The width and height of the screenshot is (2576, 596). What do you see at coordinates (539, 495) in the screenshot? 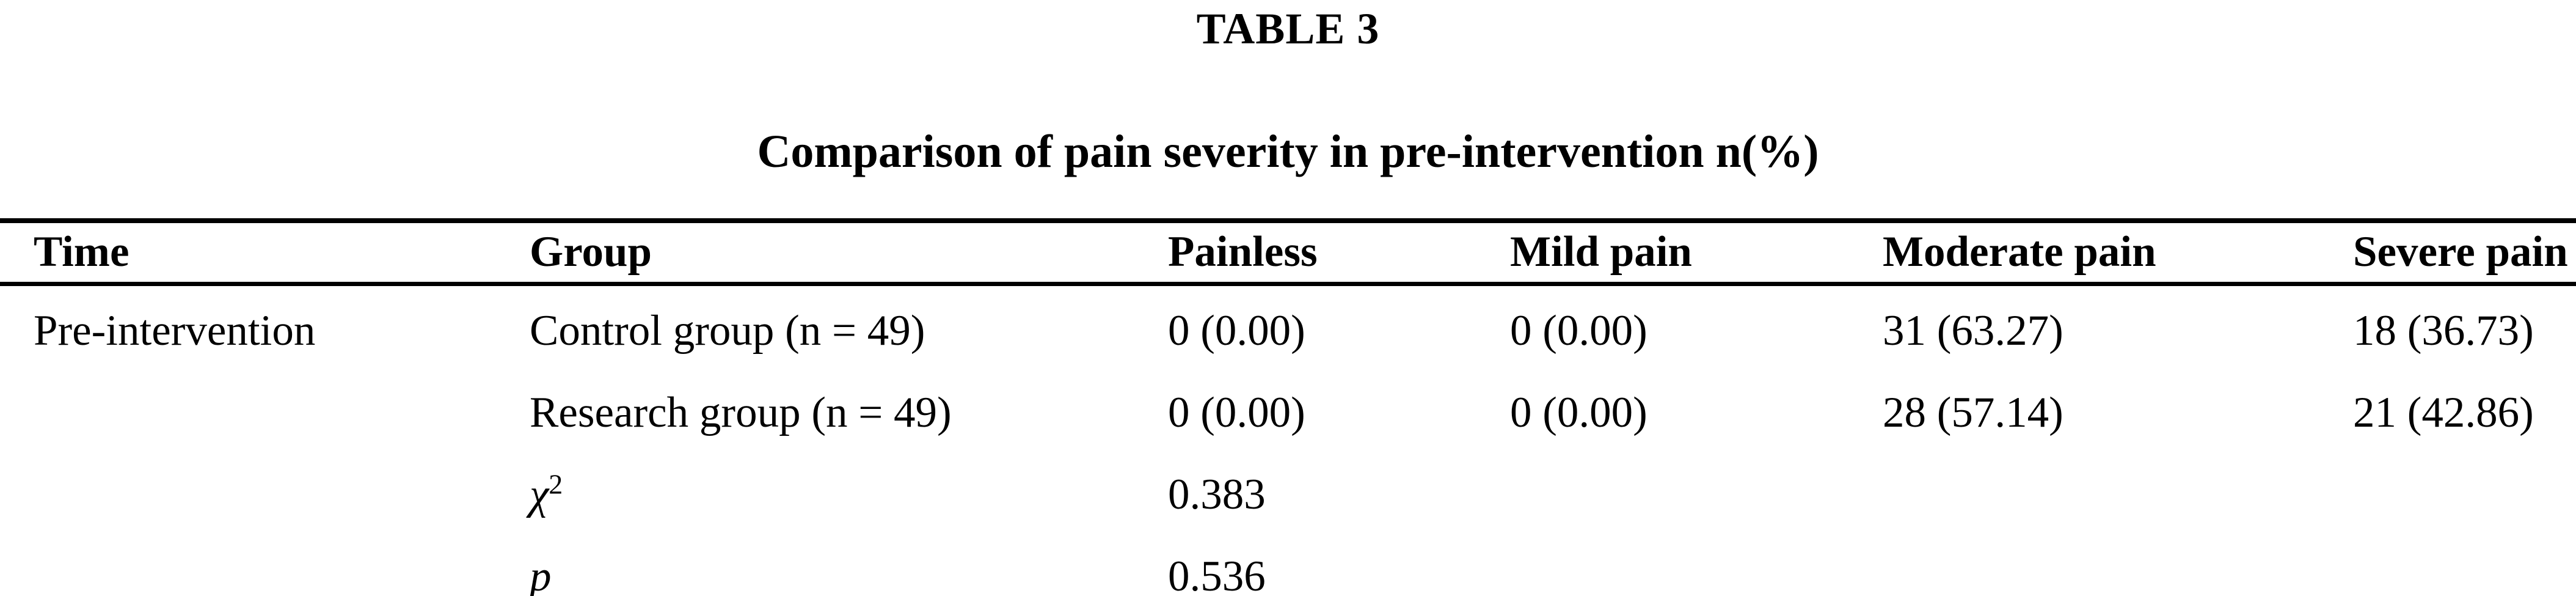
I see `chi-symbol: χ` at bounding box center [539, 495].